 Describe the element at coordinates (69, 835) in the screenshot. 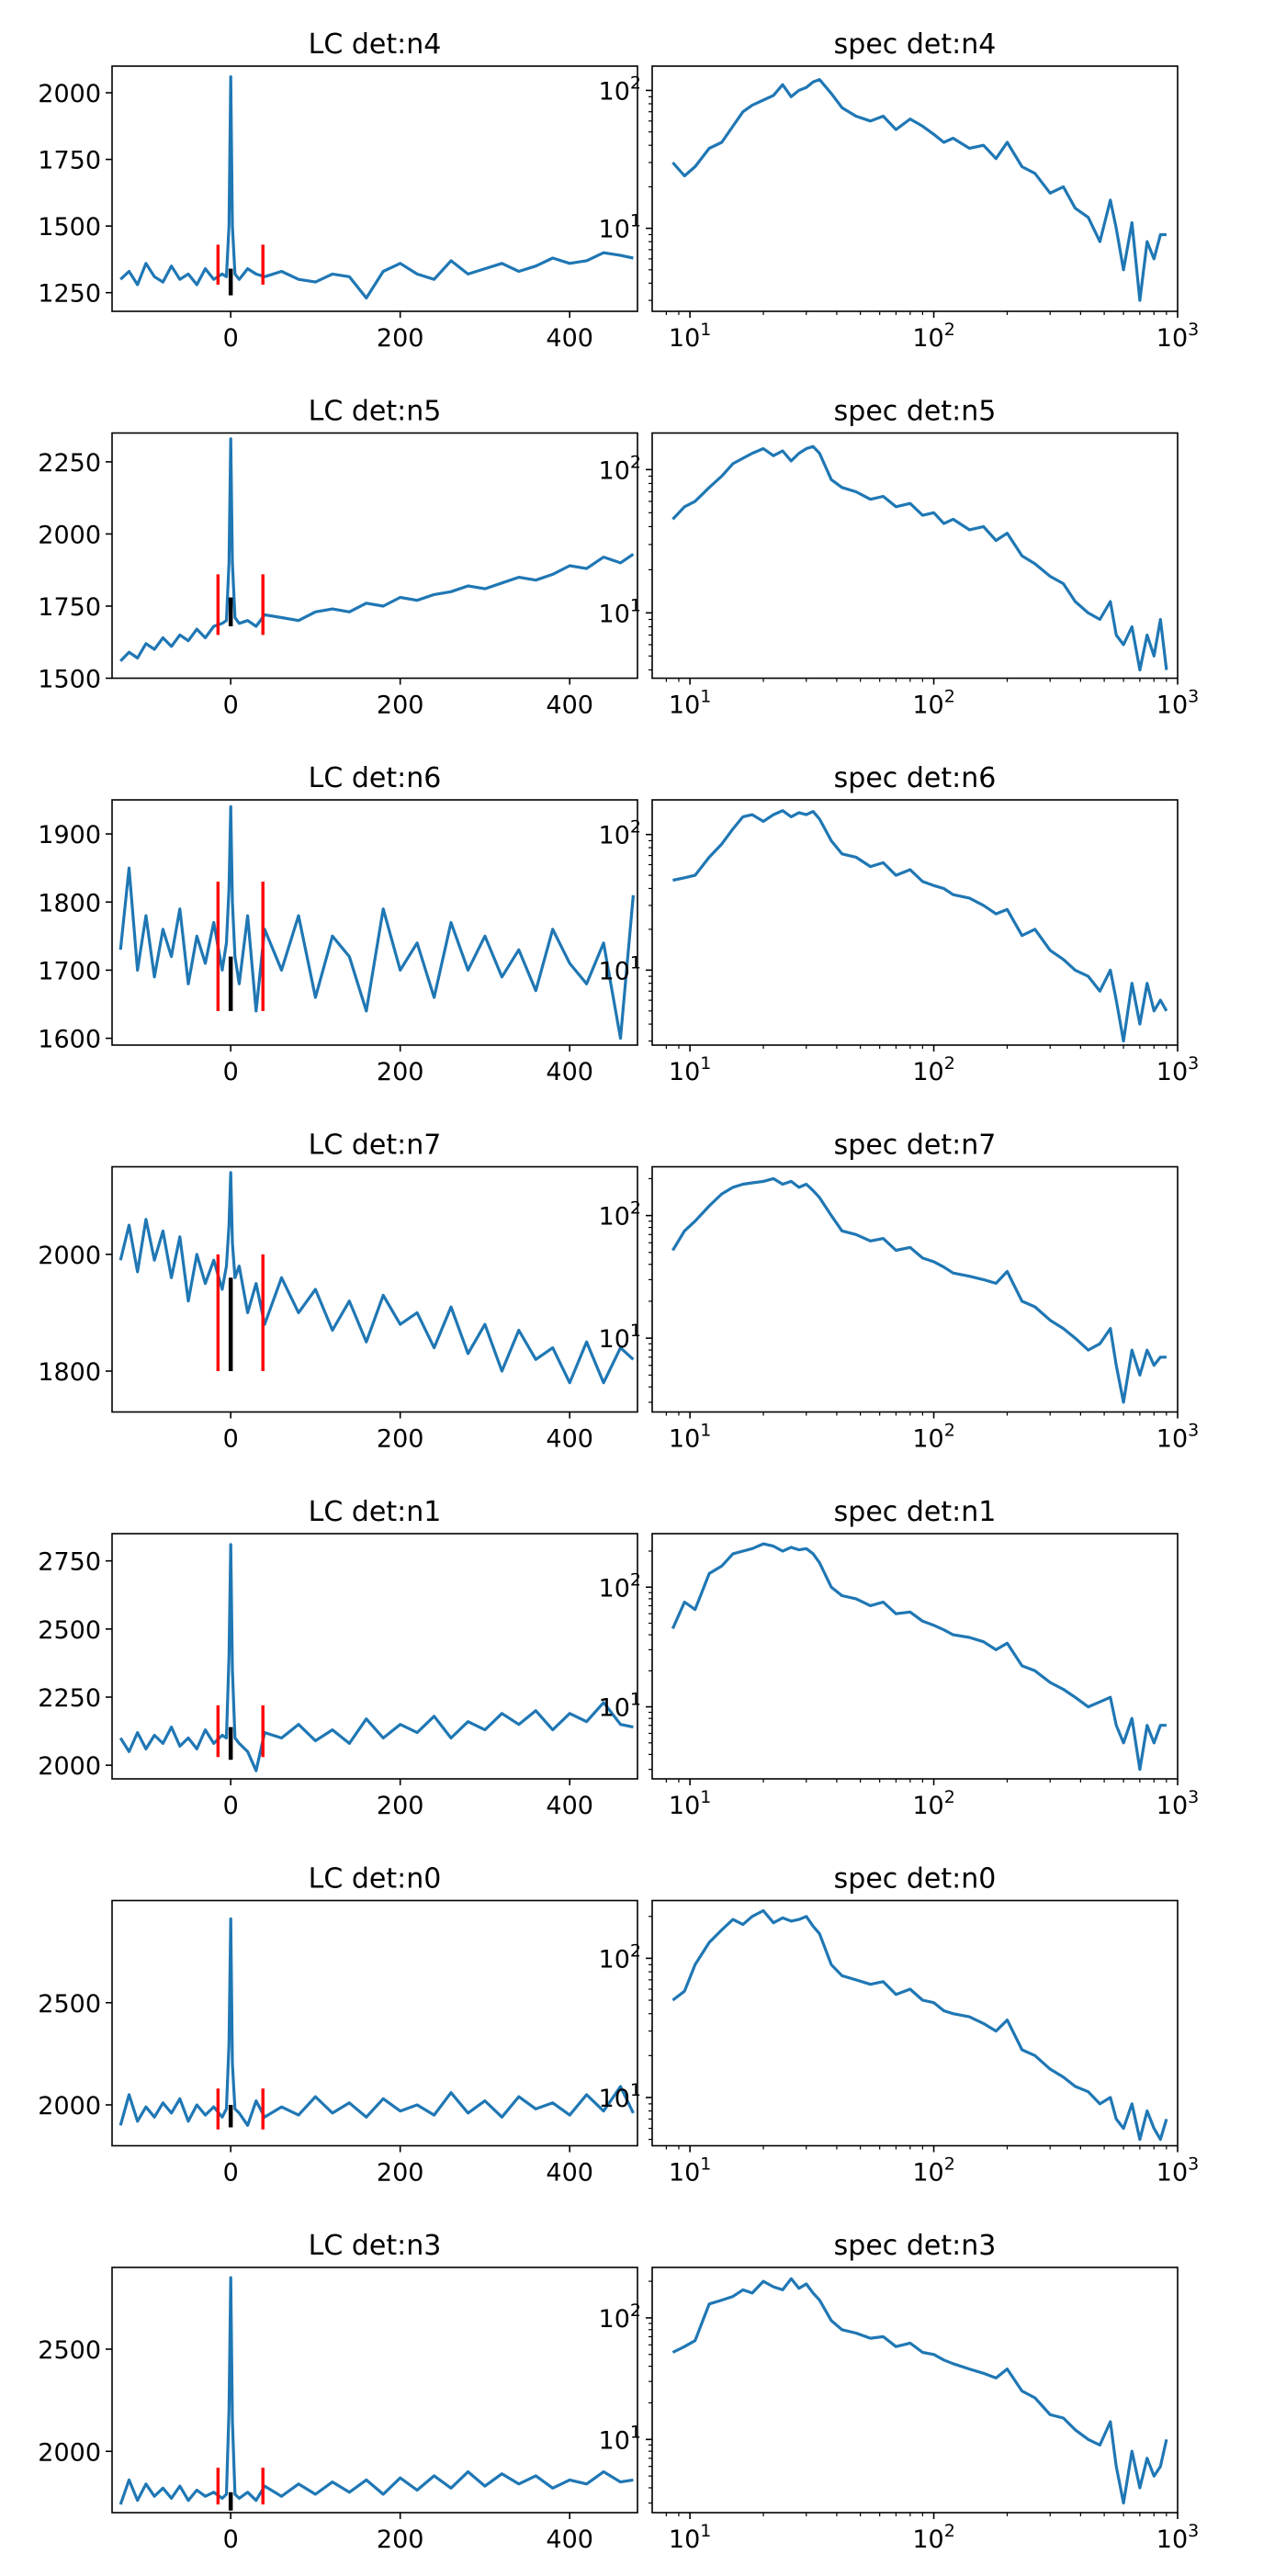

I see `y-tick-label: 1900` at that location.